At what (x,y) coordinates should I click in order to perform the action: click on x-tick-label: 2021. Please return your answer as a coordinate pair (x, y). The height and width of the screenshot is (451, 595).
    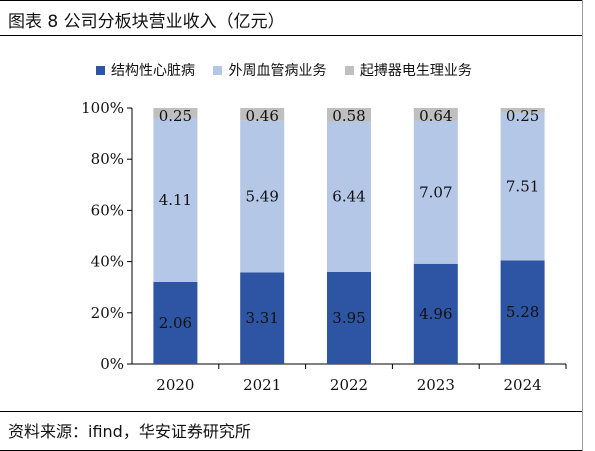
    Looking at the image, I should click on (262, 385).